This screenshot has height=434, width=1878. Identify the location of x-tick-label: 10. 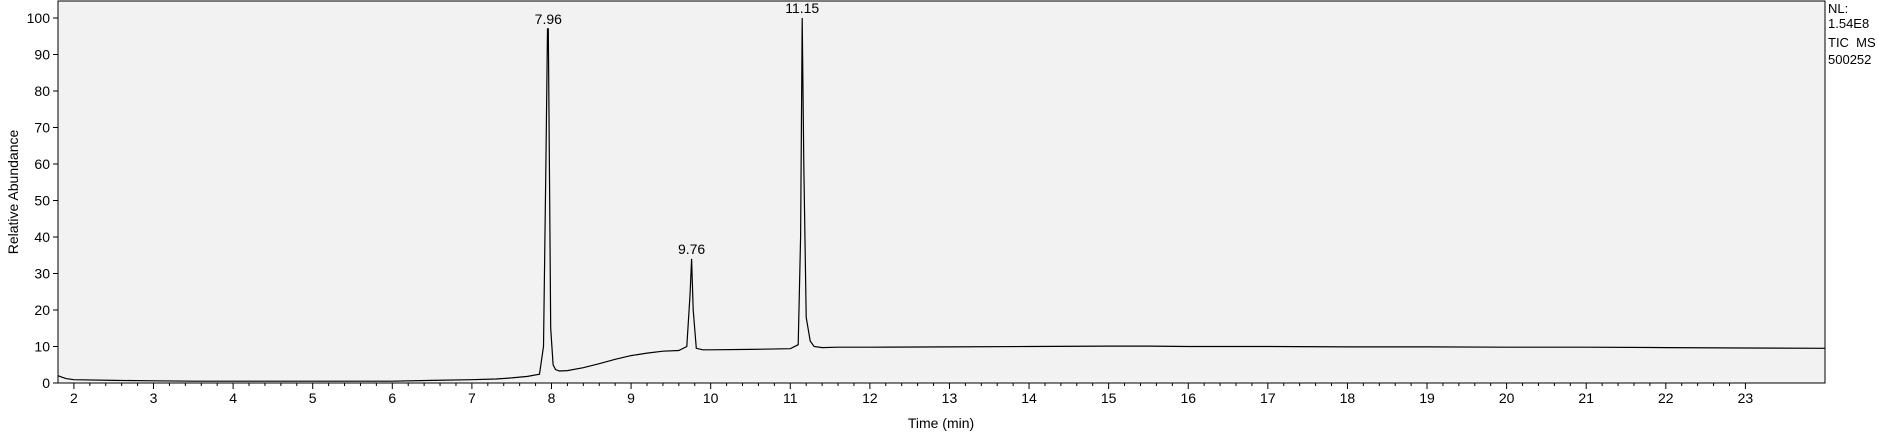
(711, 398).